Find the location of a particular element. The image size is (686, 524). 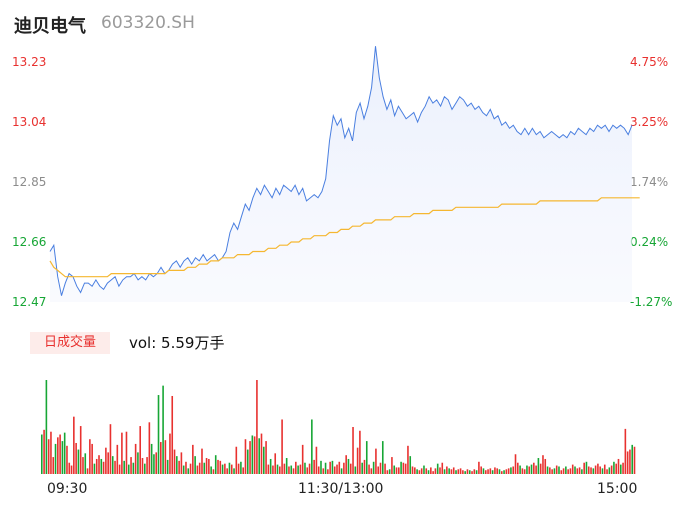

price-tick-5: 12.47 is located at coordinates (29, 302).